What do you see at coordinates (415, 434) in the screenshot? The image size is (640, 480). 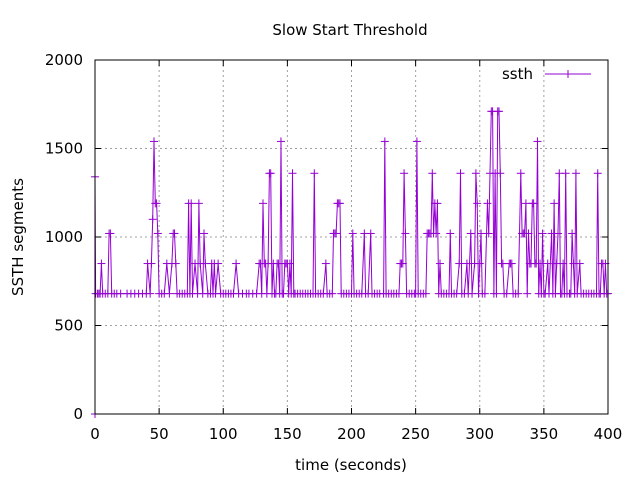 I see `x-tick-label: 250` at bounding box center [415, 434].